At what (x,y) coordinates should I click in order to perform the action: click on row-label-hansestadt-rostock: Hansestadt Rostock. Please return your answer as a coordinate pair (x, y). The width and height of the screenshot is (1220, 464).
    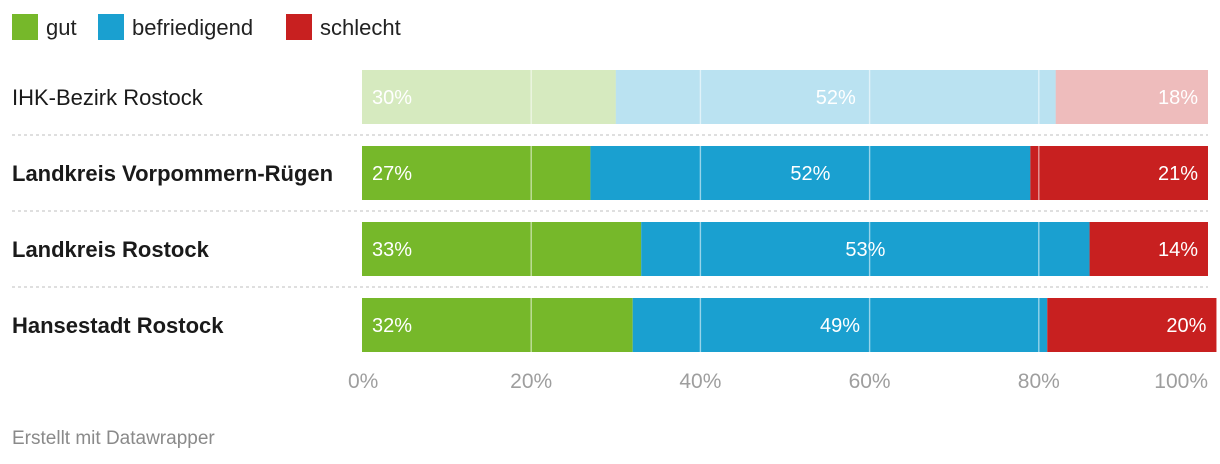
    Looking at the image, I should click on (118, 325).